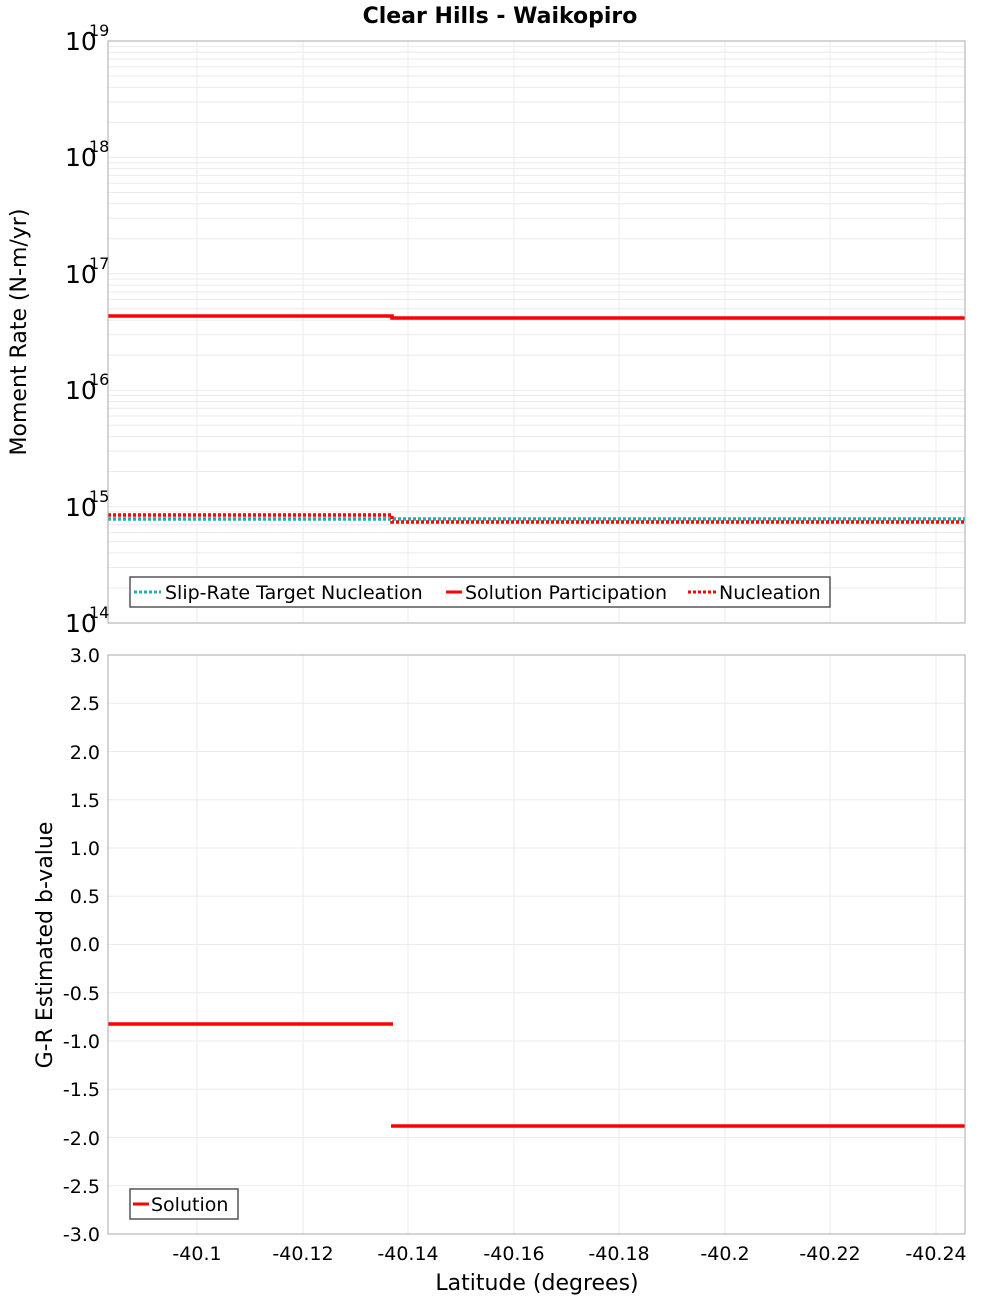  What do you see at coordinates (85, 849) in the screenshot?
I see `y-tick: 1.0` at bounding box center [85, 849].